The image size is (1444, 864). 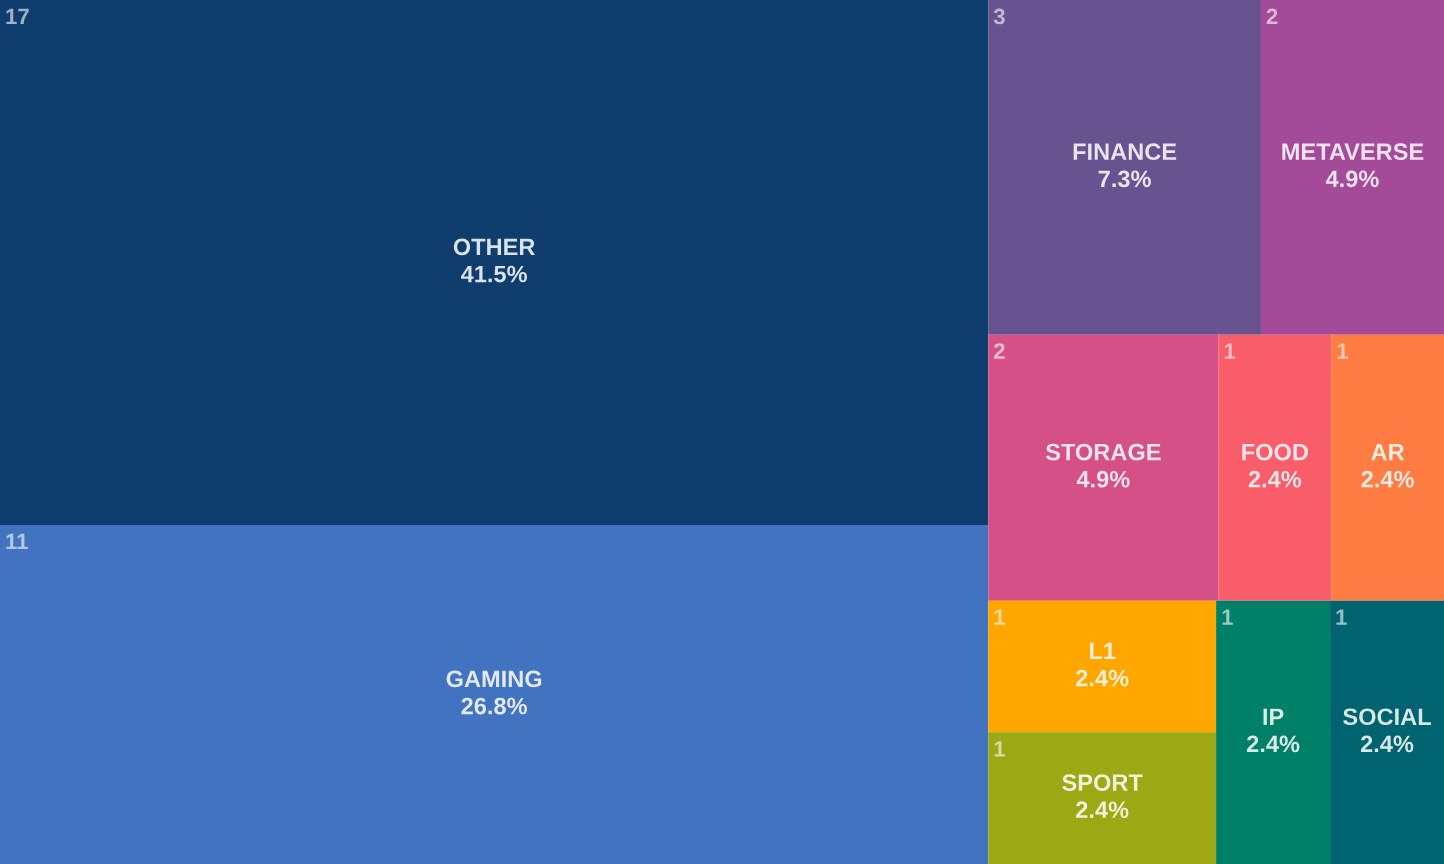 What do you see at coordinates (494, 679) in the screenshot?
I see `category-label: GAMING` at bounding box center [494, 679].